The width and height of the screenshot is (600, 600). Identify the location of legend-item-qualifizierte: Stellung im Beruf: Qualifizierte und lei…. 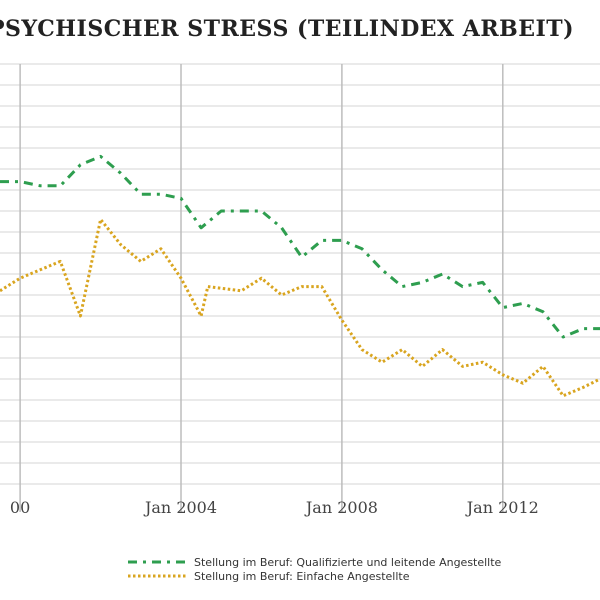
(315, 562).